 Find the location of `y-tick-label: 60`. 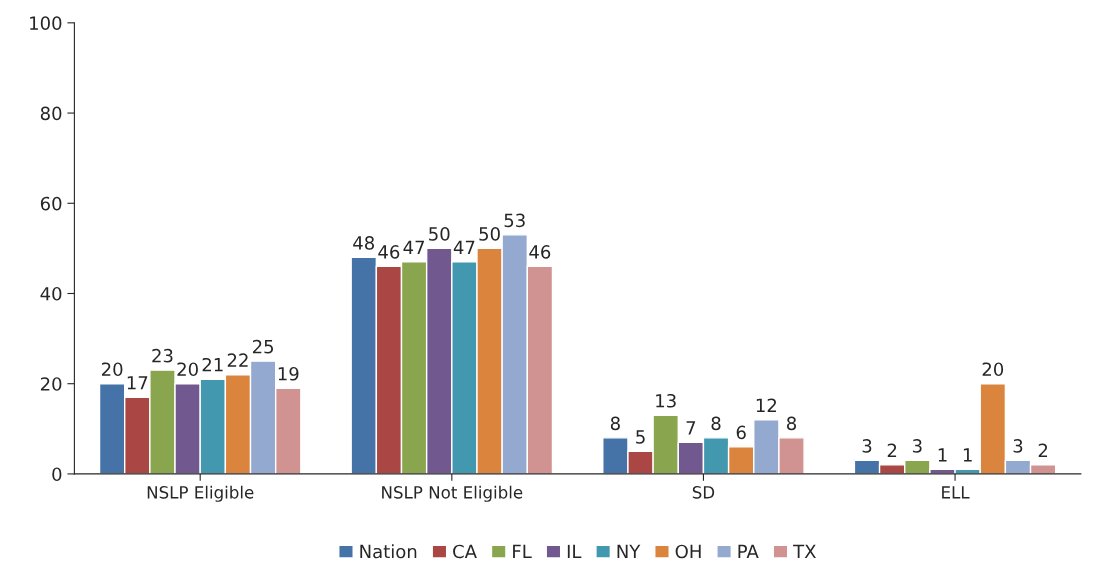

y-tick-label: 60 is located at coordinates (51, 203).